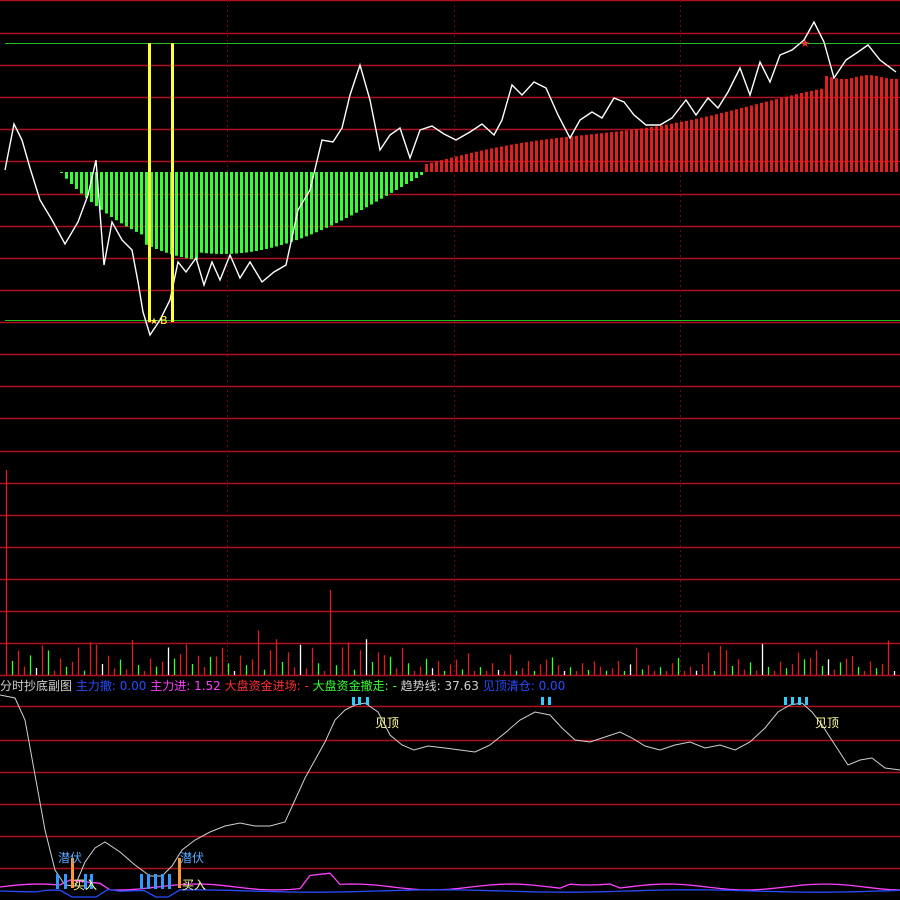  What do you see at coordinates (70, 858) in the screenshot?
I see `hidden-label-1: 潜伏` at bounding box center [70, 858].